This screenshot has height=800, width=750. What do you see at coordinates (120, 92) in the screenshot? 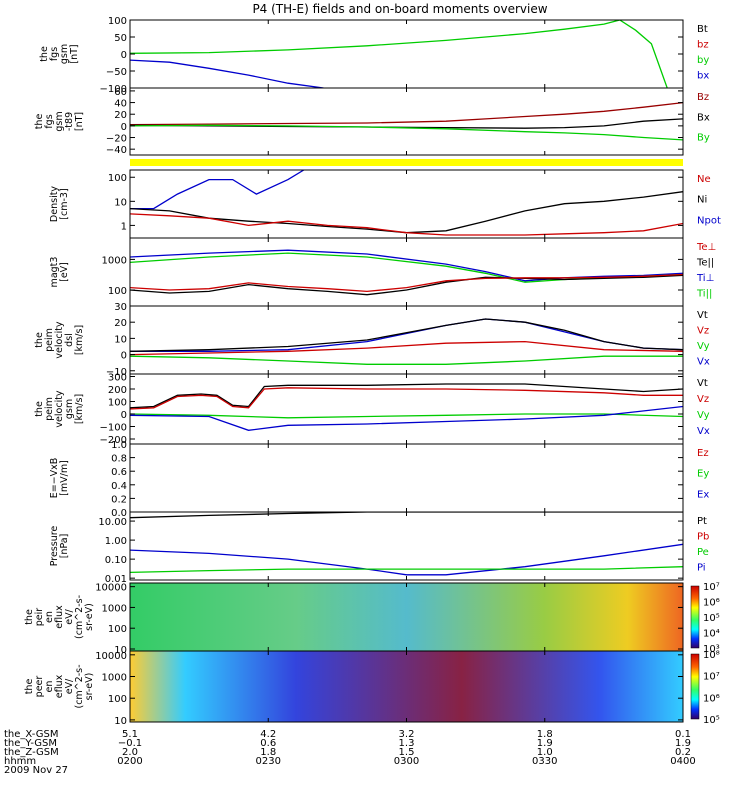
I see `y-tick-label: 60` at bounding box center [120, 92].